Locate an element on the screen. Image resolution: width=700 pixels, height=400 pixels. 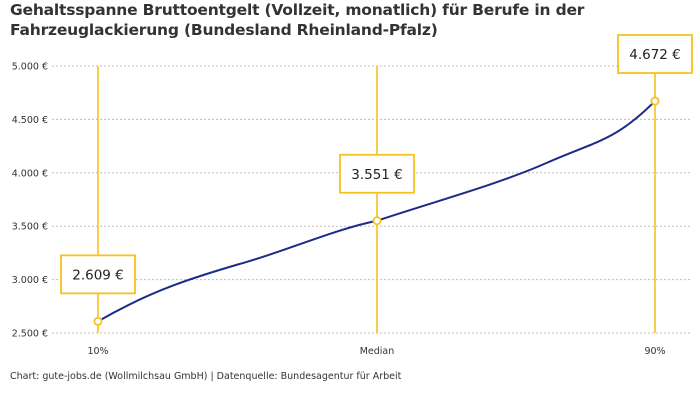
y-tick-label: 4.500 € is located at coordinates (30, 120).